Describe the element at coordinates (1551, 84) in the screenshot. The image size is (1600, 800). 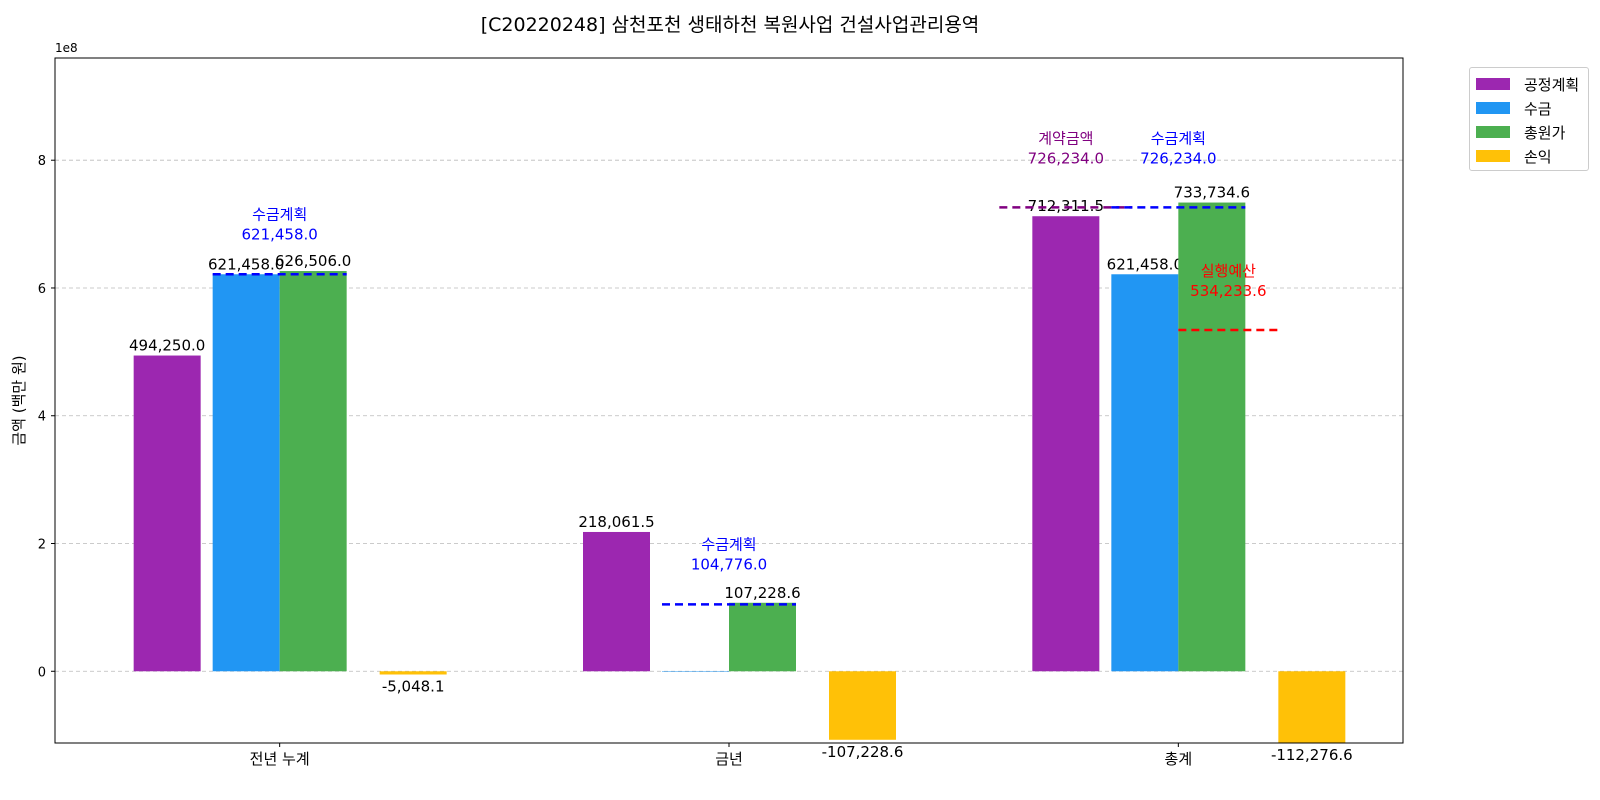
I see `legend-label: 공정계획` at that location.